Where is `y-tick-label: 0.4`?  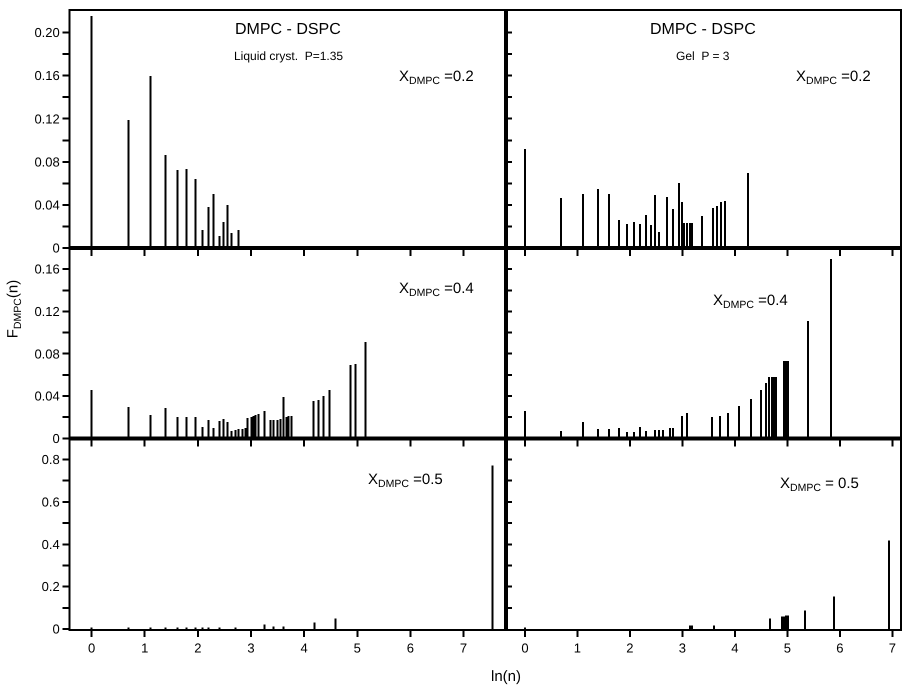
y-tick-label: 0.4 is located at coordinates (51, 544).